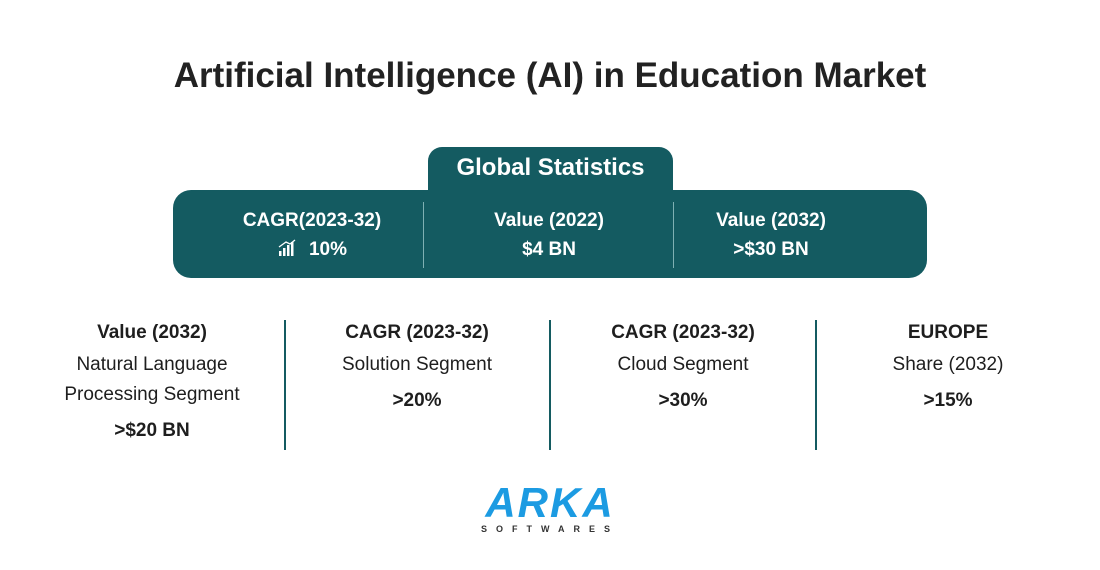 Image resolution: width=1100 pixels, height=570 pixels. I want to click on segment: CAGR (2023-32) Cloud Segment >30%, so click(683, 367).